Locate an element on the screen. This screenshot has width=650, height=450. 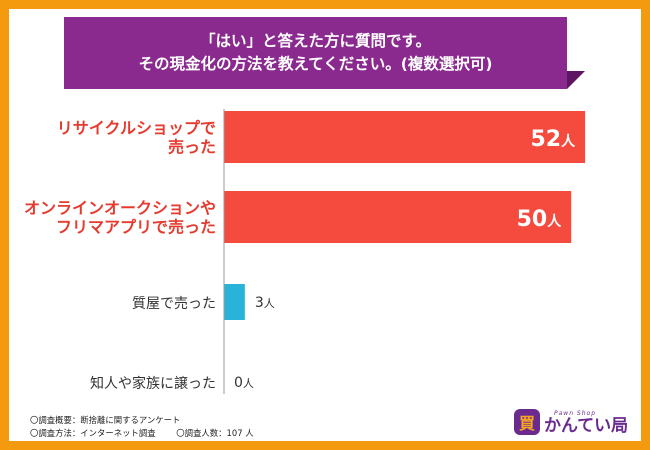
survey-summary: 〇調査概要：断捨離に関するアンケート is located at coordinates (105, 420).